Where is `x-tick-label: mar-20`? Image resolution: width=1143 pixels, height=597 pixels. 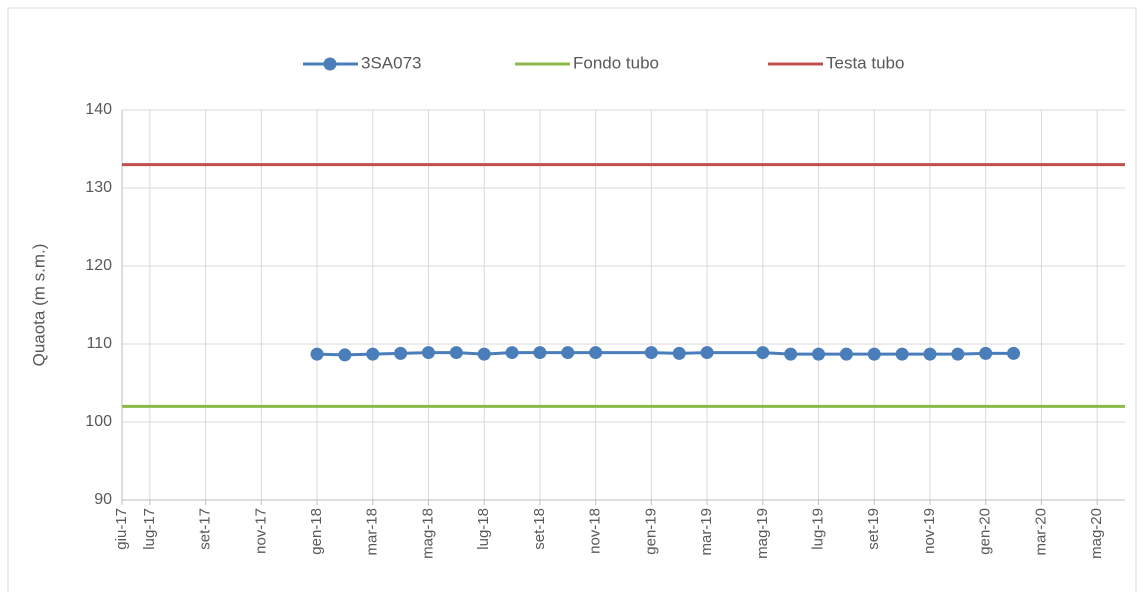 x-tick-label: mar-20 is located at coordinates (1040, 532).